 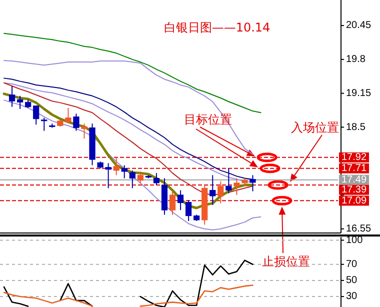 I want to click on y-tick-label: 20.45, so click(x=359, y=26).